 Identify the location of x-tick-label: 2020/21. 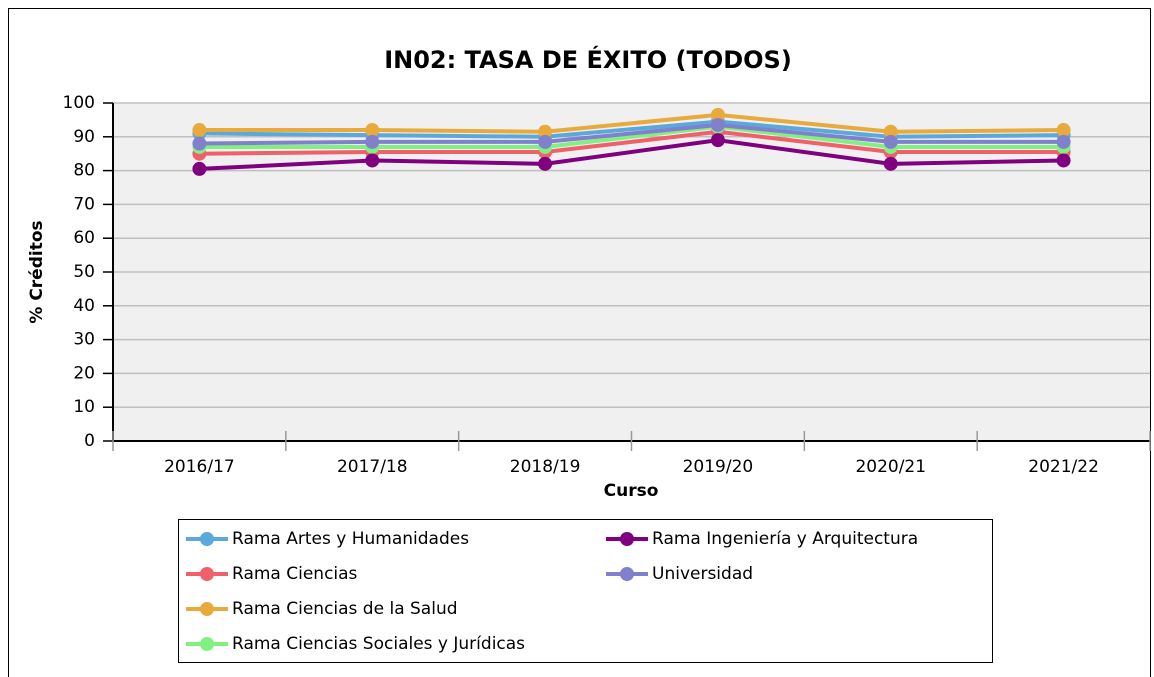
(890, 467).